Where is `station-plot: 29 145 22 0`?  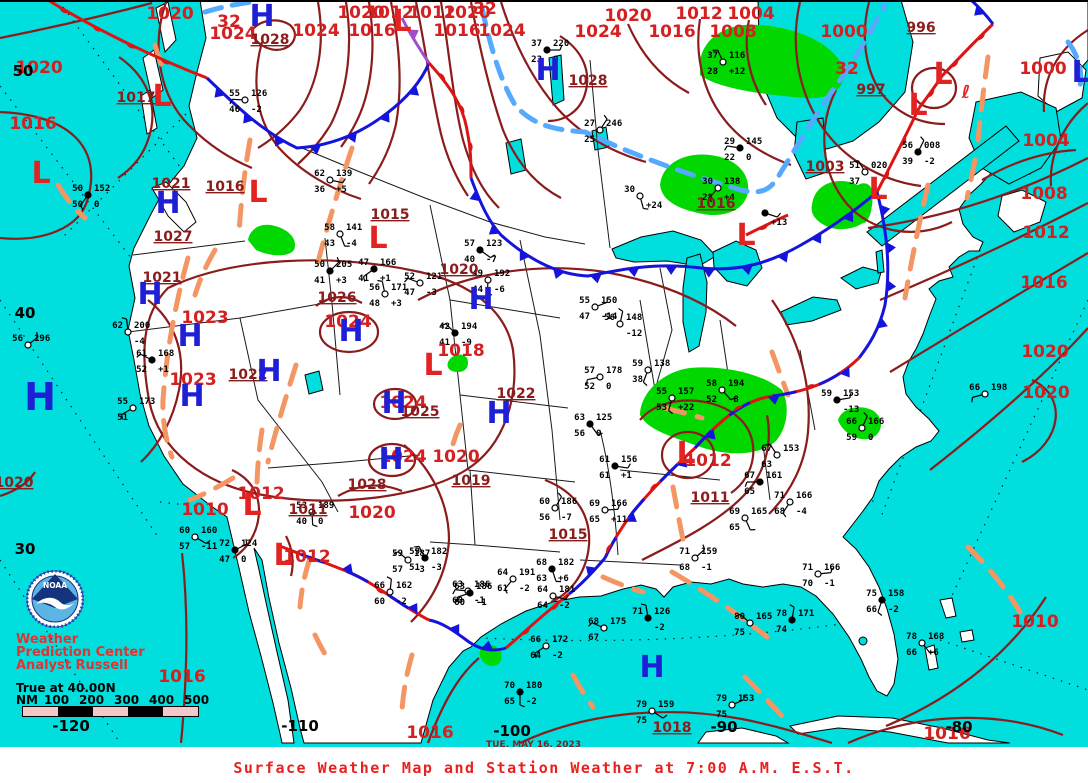
station-plot: 29 145 22 0 is located at coordinates (743, 150).